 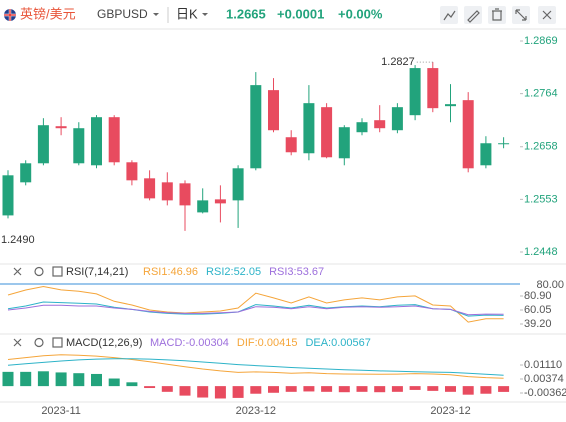 What do you see at coordinates (97, 272) in the screenshot?
I see `rsi-title: RSI(7,14,21)` at bounding box center [97, 272].